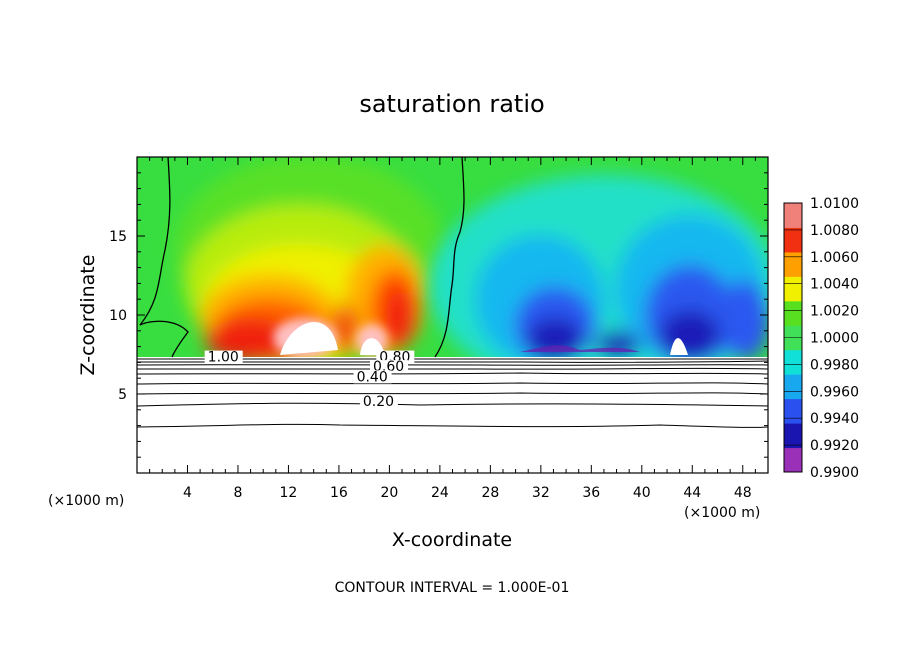 The image size is (904, 654). I want to click on colorbar-label: 0.9940, so click(834, 419).